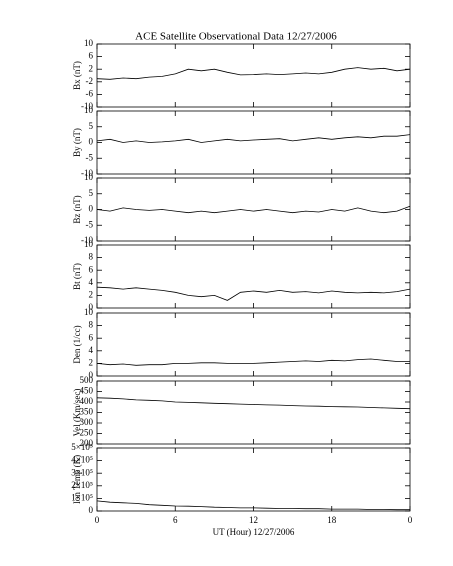 The image size is (453, 566). I want to click on y-tick-label: 450, so click(87, 391).